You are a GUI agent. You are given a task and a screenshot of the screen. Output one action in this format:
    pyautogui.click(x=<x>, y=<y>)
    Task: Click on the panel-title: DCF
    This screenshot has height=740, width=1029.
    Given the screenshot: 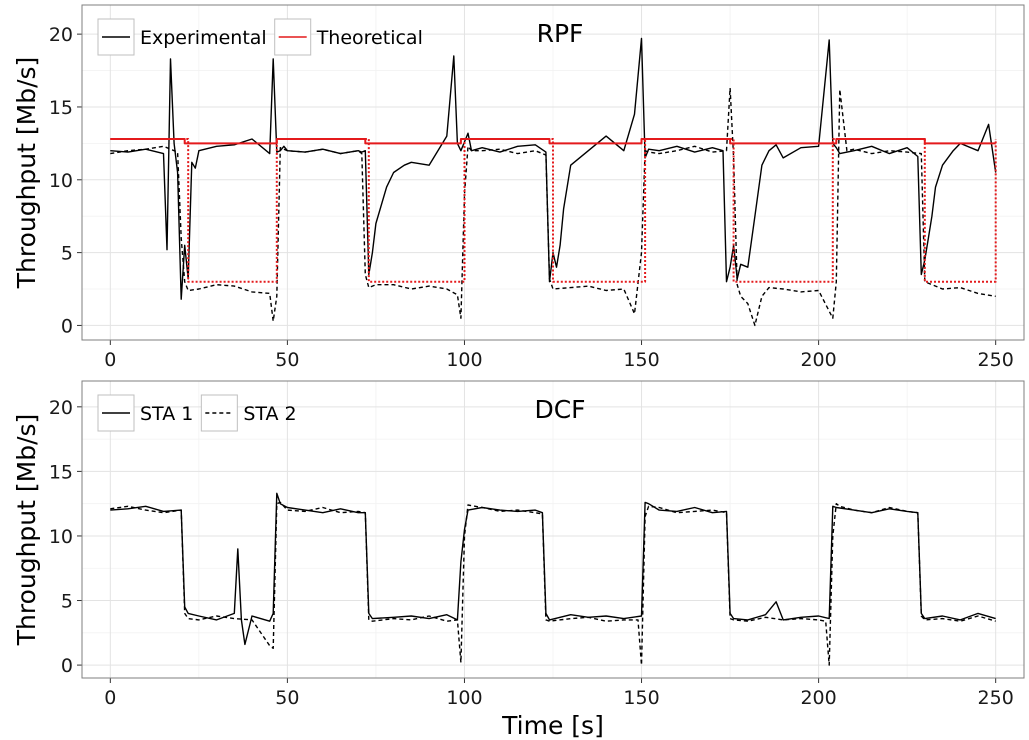 What is the action you would take?
    pyautogui.click(x=559, y=409)
    